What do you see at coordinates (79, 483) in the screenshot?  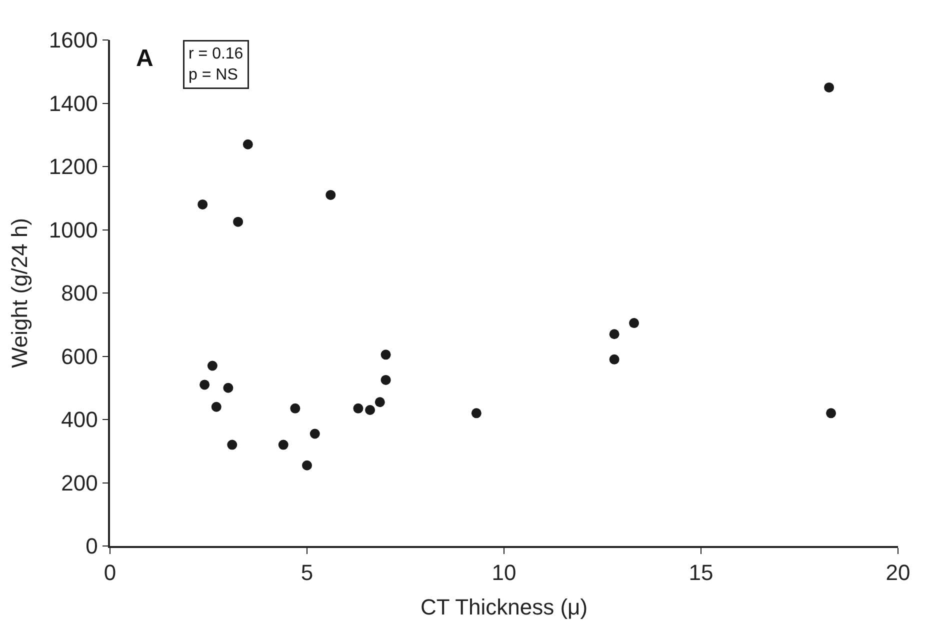 I see `y-tick-label: 200` at bounding box center [79, 483].